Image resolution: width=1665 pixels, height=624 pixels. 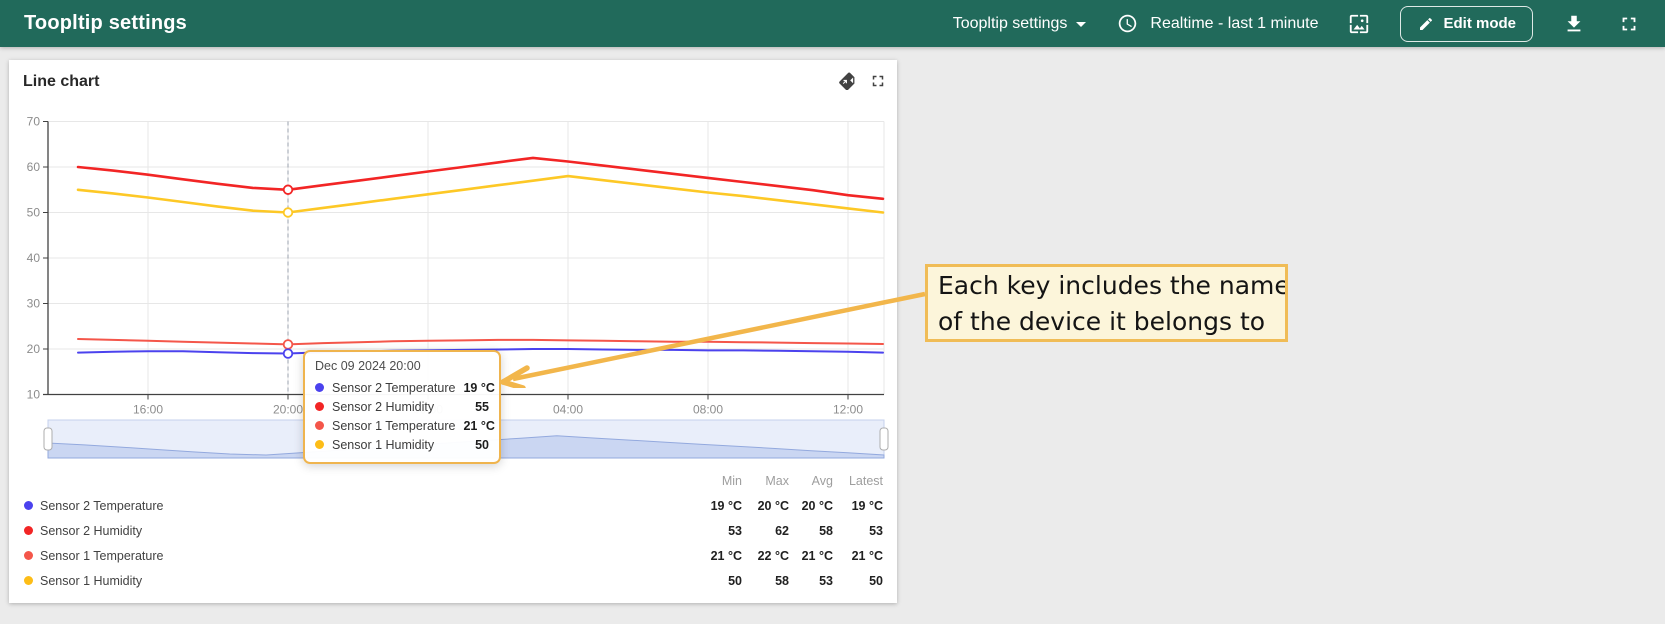 I want to click on stat-avg: 21 °C, so click(x=817, y=555).